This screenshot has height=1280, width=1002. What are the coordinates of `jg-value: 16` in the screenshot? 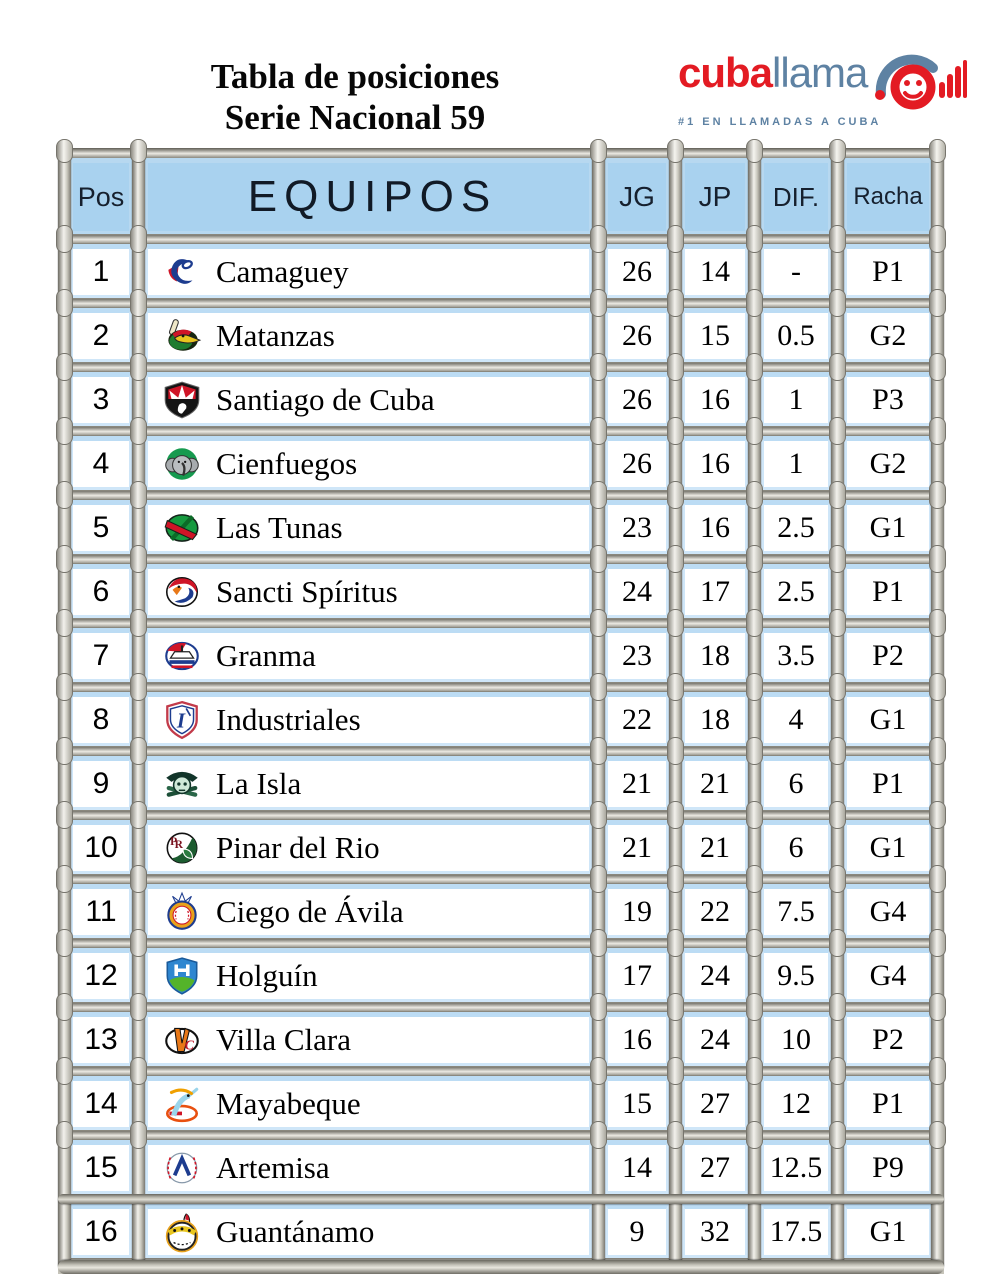 It's located at (637, 1039).